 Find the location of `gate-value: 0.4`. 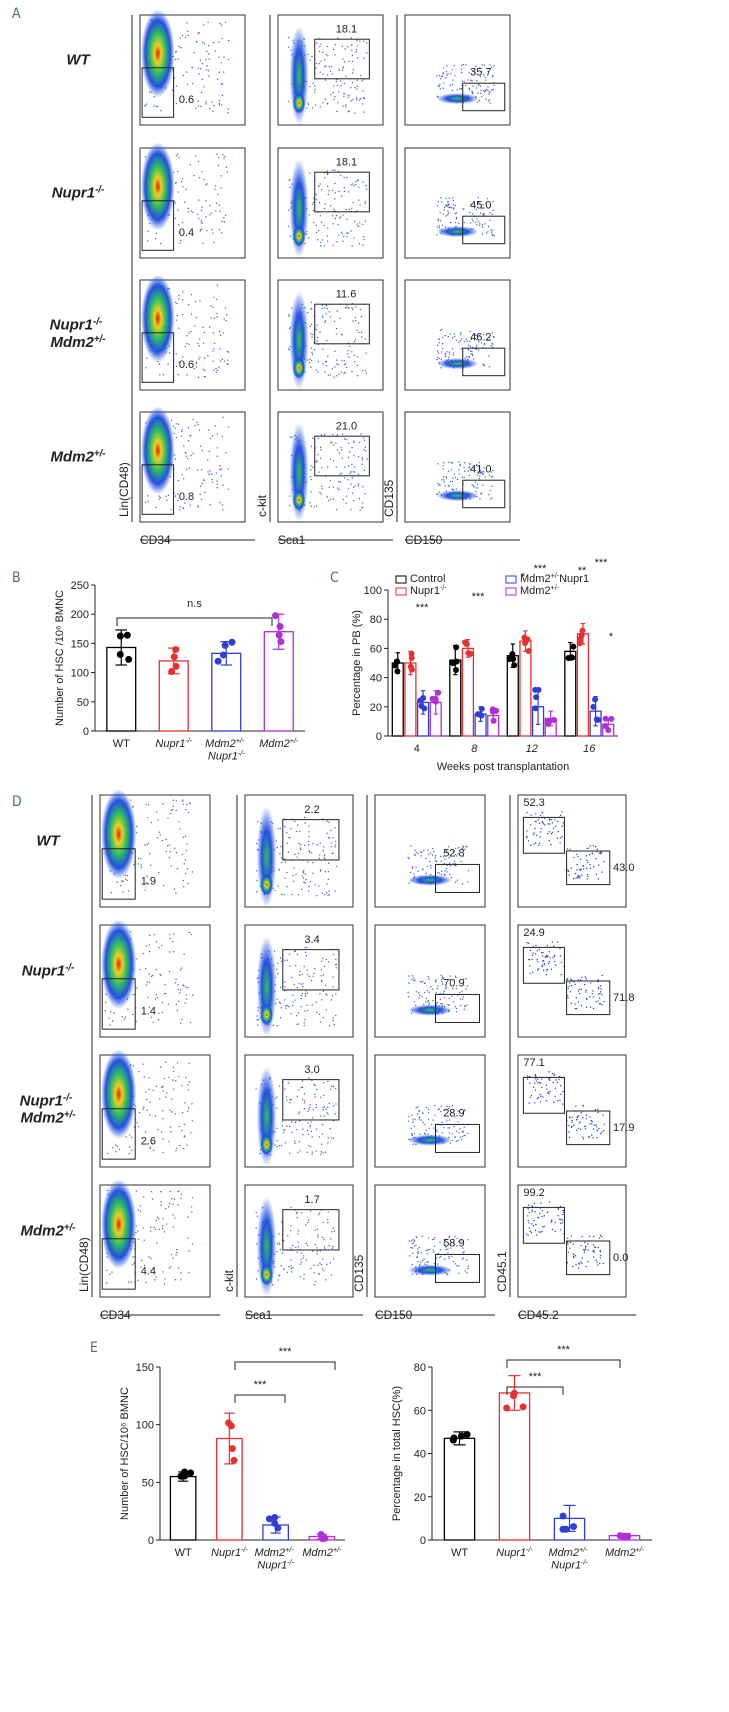

gate-value: 0.4 is located at coordinates (186, 233).